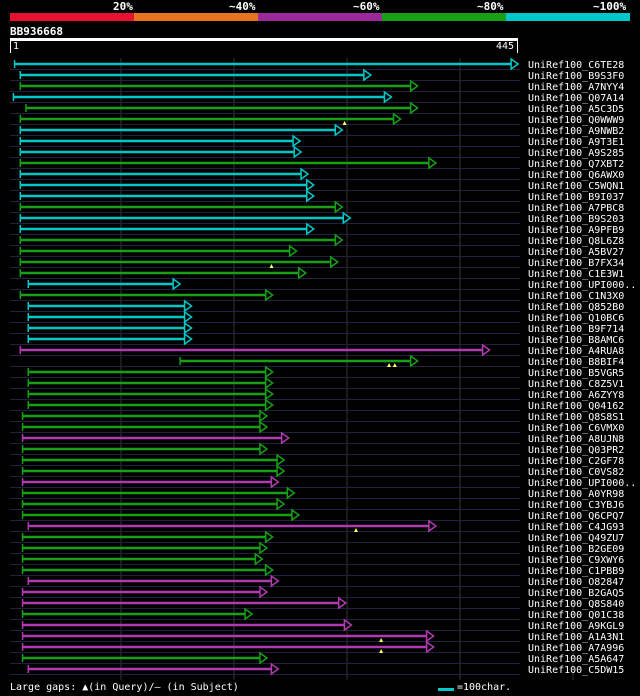  I want to click on hit-label: UniRef100_B9S203, so click(576, 219).